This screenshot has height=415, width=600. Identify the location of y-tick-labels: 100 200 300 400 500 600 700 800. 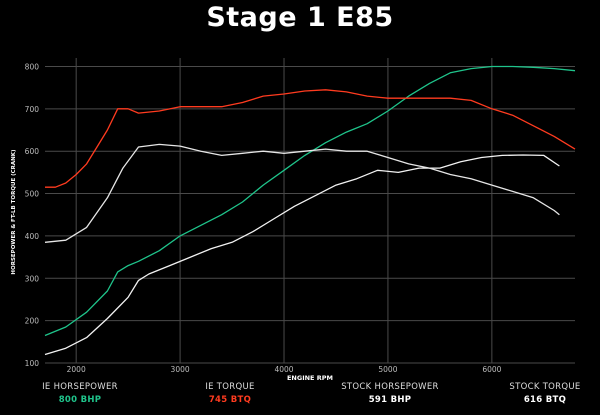
(32, 215).